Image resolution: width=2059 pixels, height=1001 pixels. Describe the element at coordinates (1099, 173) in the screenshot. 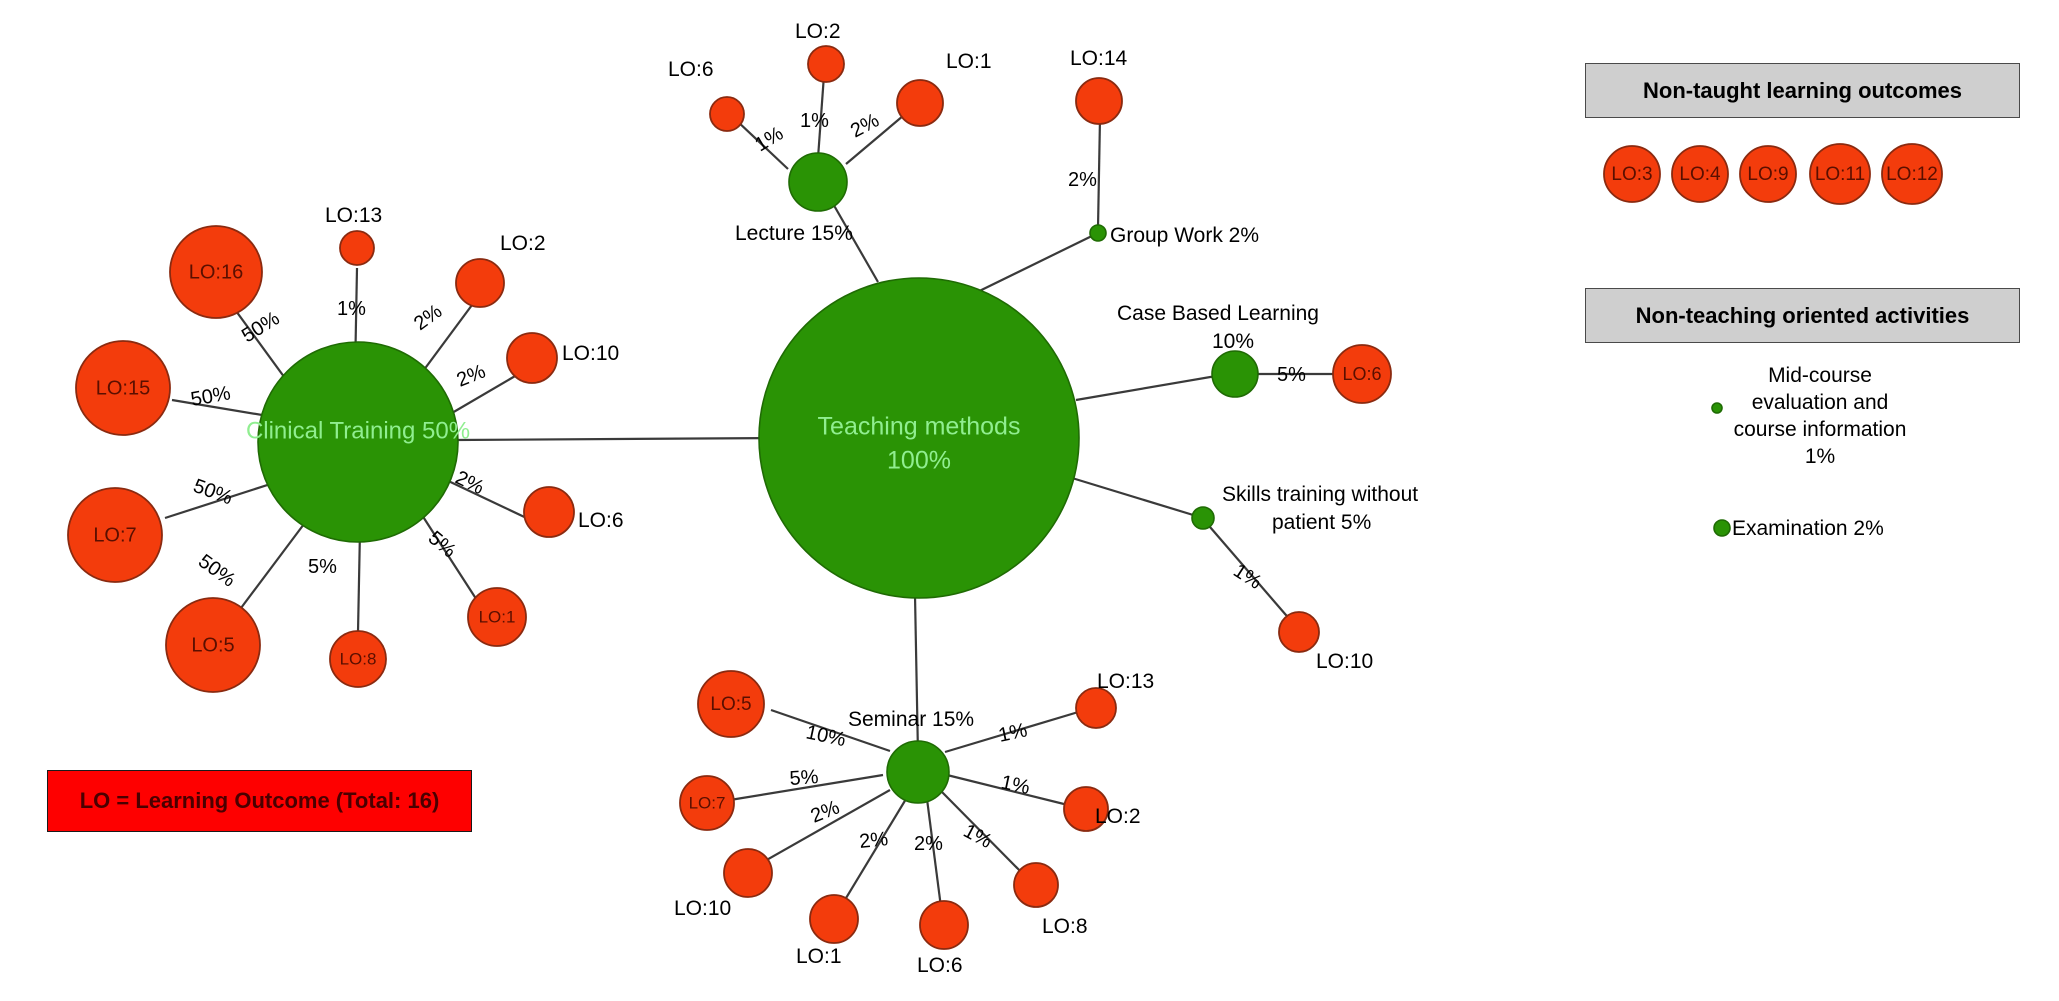

I see `edge-gw-lo14` at that location.